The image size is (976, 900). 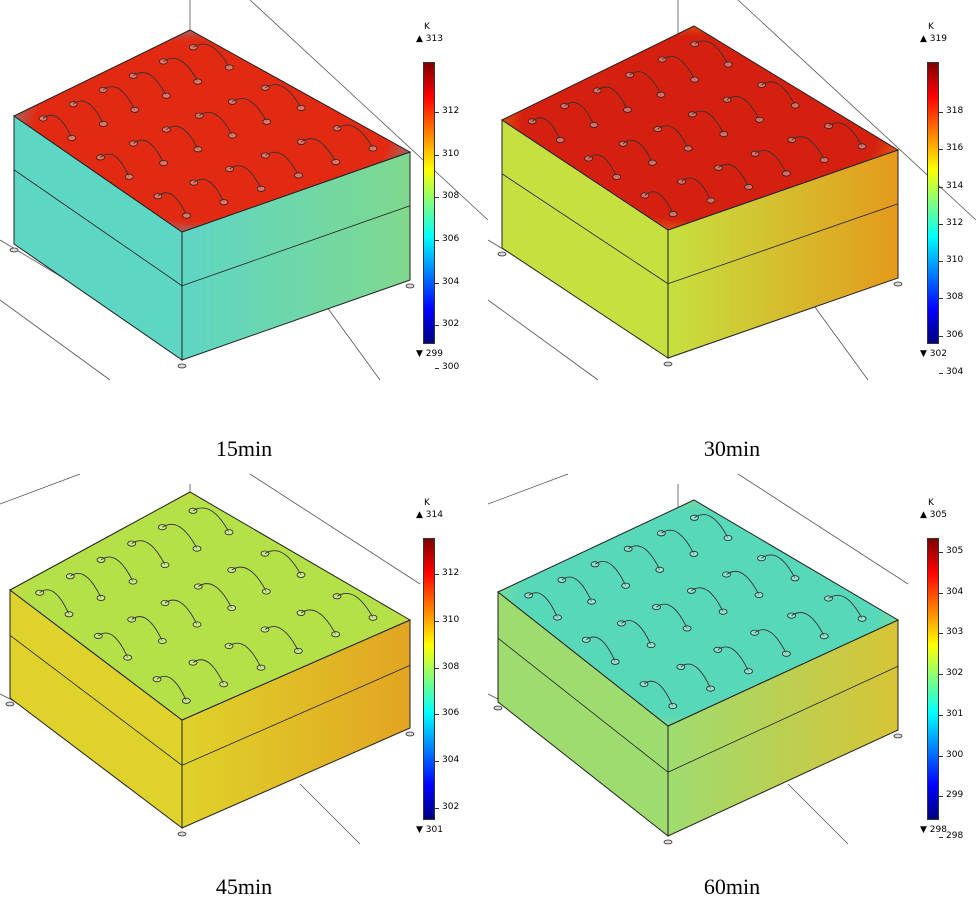 I want to click on colorbar-max: ▲ 313, so click(x=429, y=39).